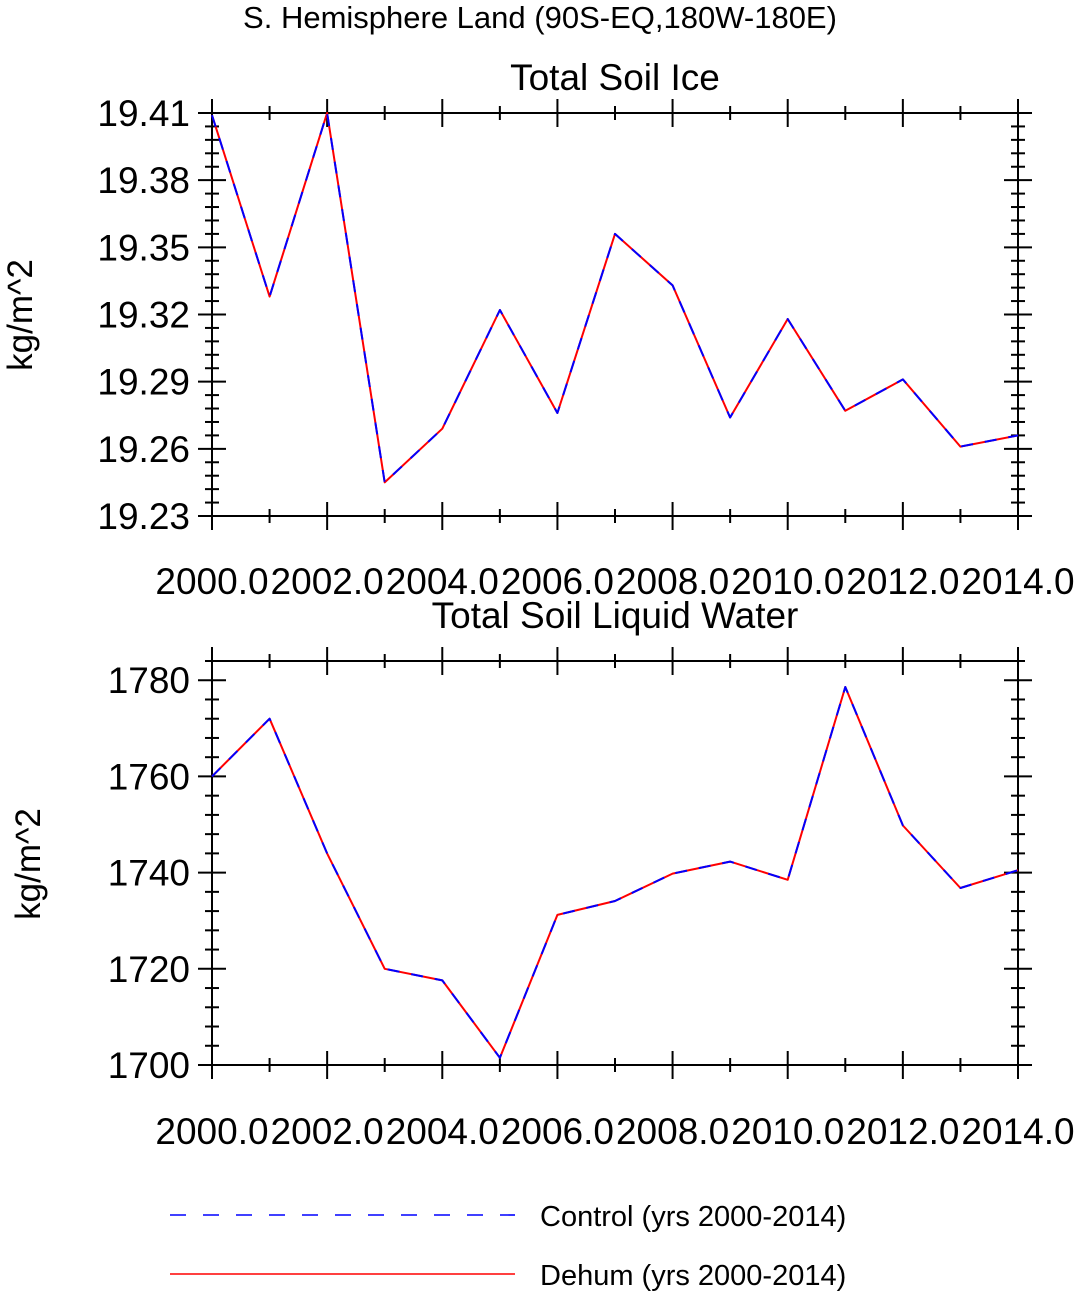  Describe the element at coordinates (143, 113) in the screenshot. I see `y-tick-label: 19.41` at that location.